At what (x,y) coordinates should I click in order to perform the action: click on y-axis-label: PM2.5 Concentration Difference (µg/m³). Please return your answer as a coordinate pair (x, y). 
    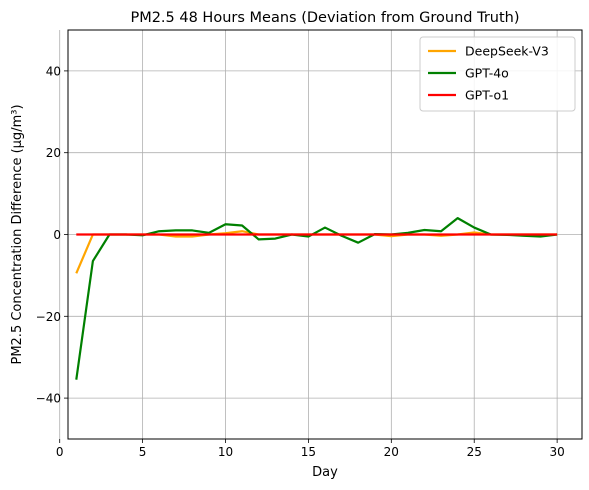
    Looking at the image, I should click on (17, 234).